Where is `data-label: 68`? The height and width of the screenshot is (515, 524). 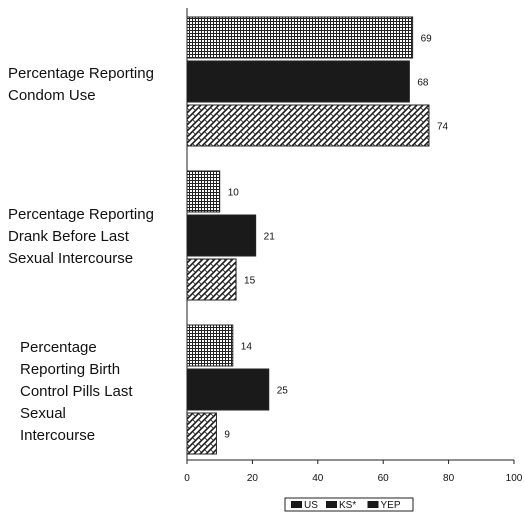
data-label: 68 is located at coordinates (423, 83).